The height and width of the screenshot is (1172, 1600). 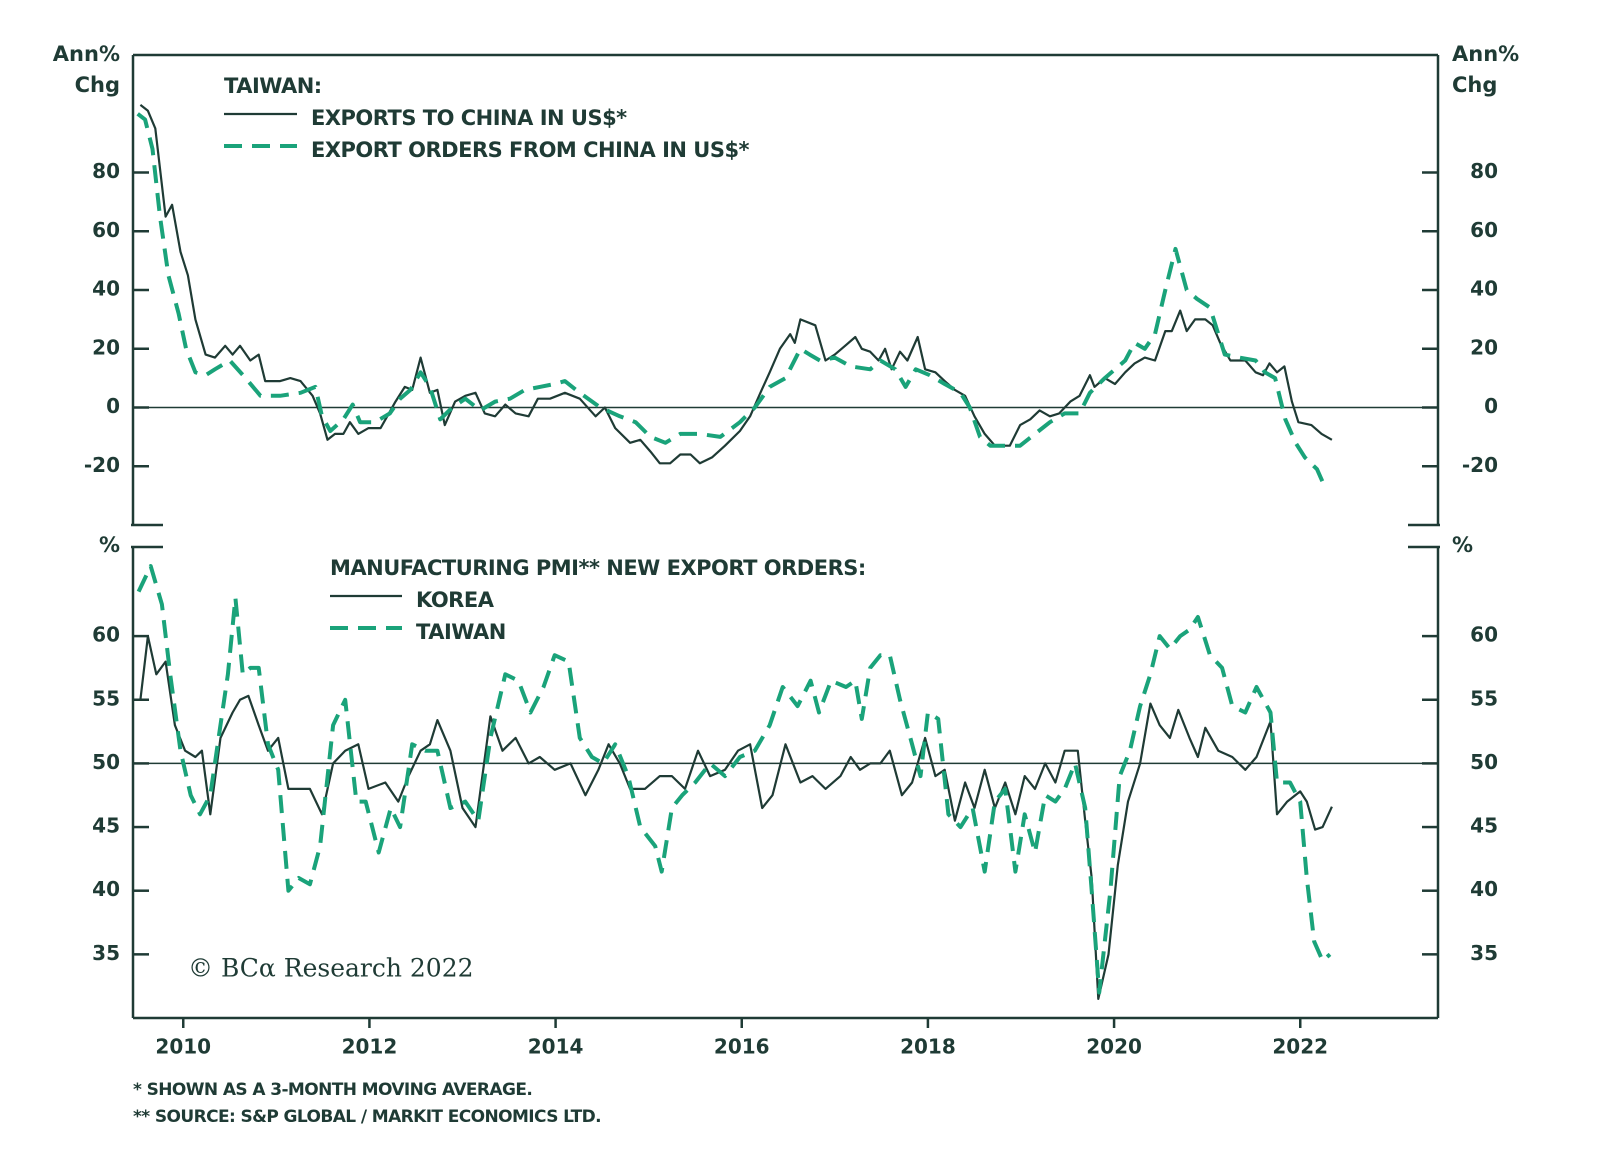 I want to click on x-tick-label: 2014, so click(x=556, y=1047).